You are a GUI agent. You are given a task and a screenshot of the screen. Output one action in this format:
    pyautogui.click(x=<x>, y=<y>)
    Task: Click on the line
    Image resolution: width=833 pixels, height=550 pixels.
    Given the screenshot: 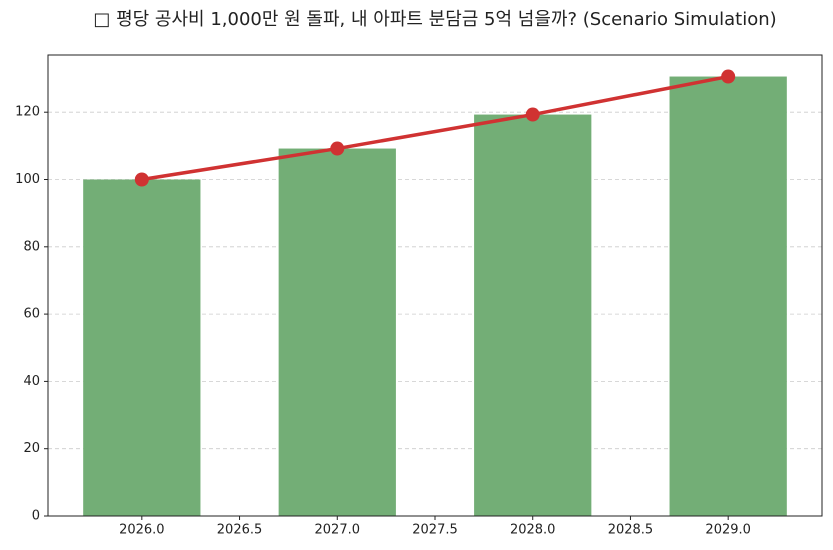 What is the action you would take?
    pyautogui.click(x=435, y=128)
    